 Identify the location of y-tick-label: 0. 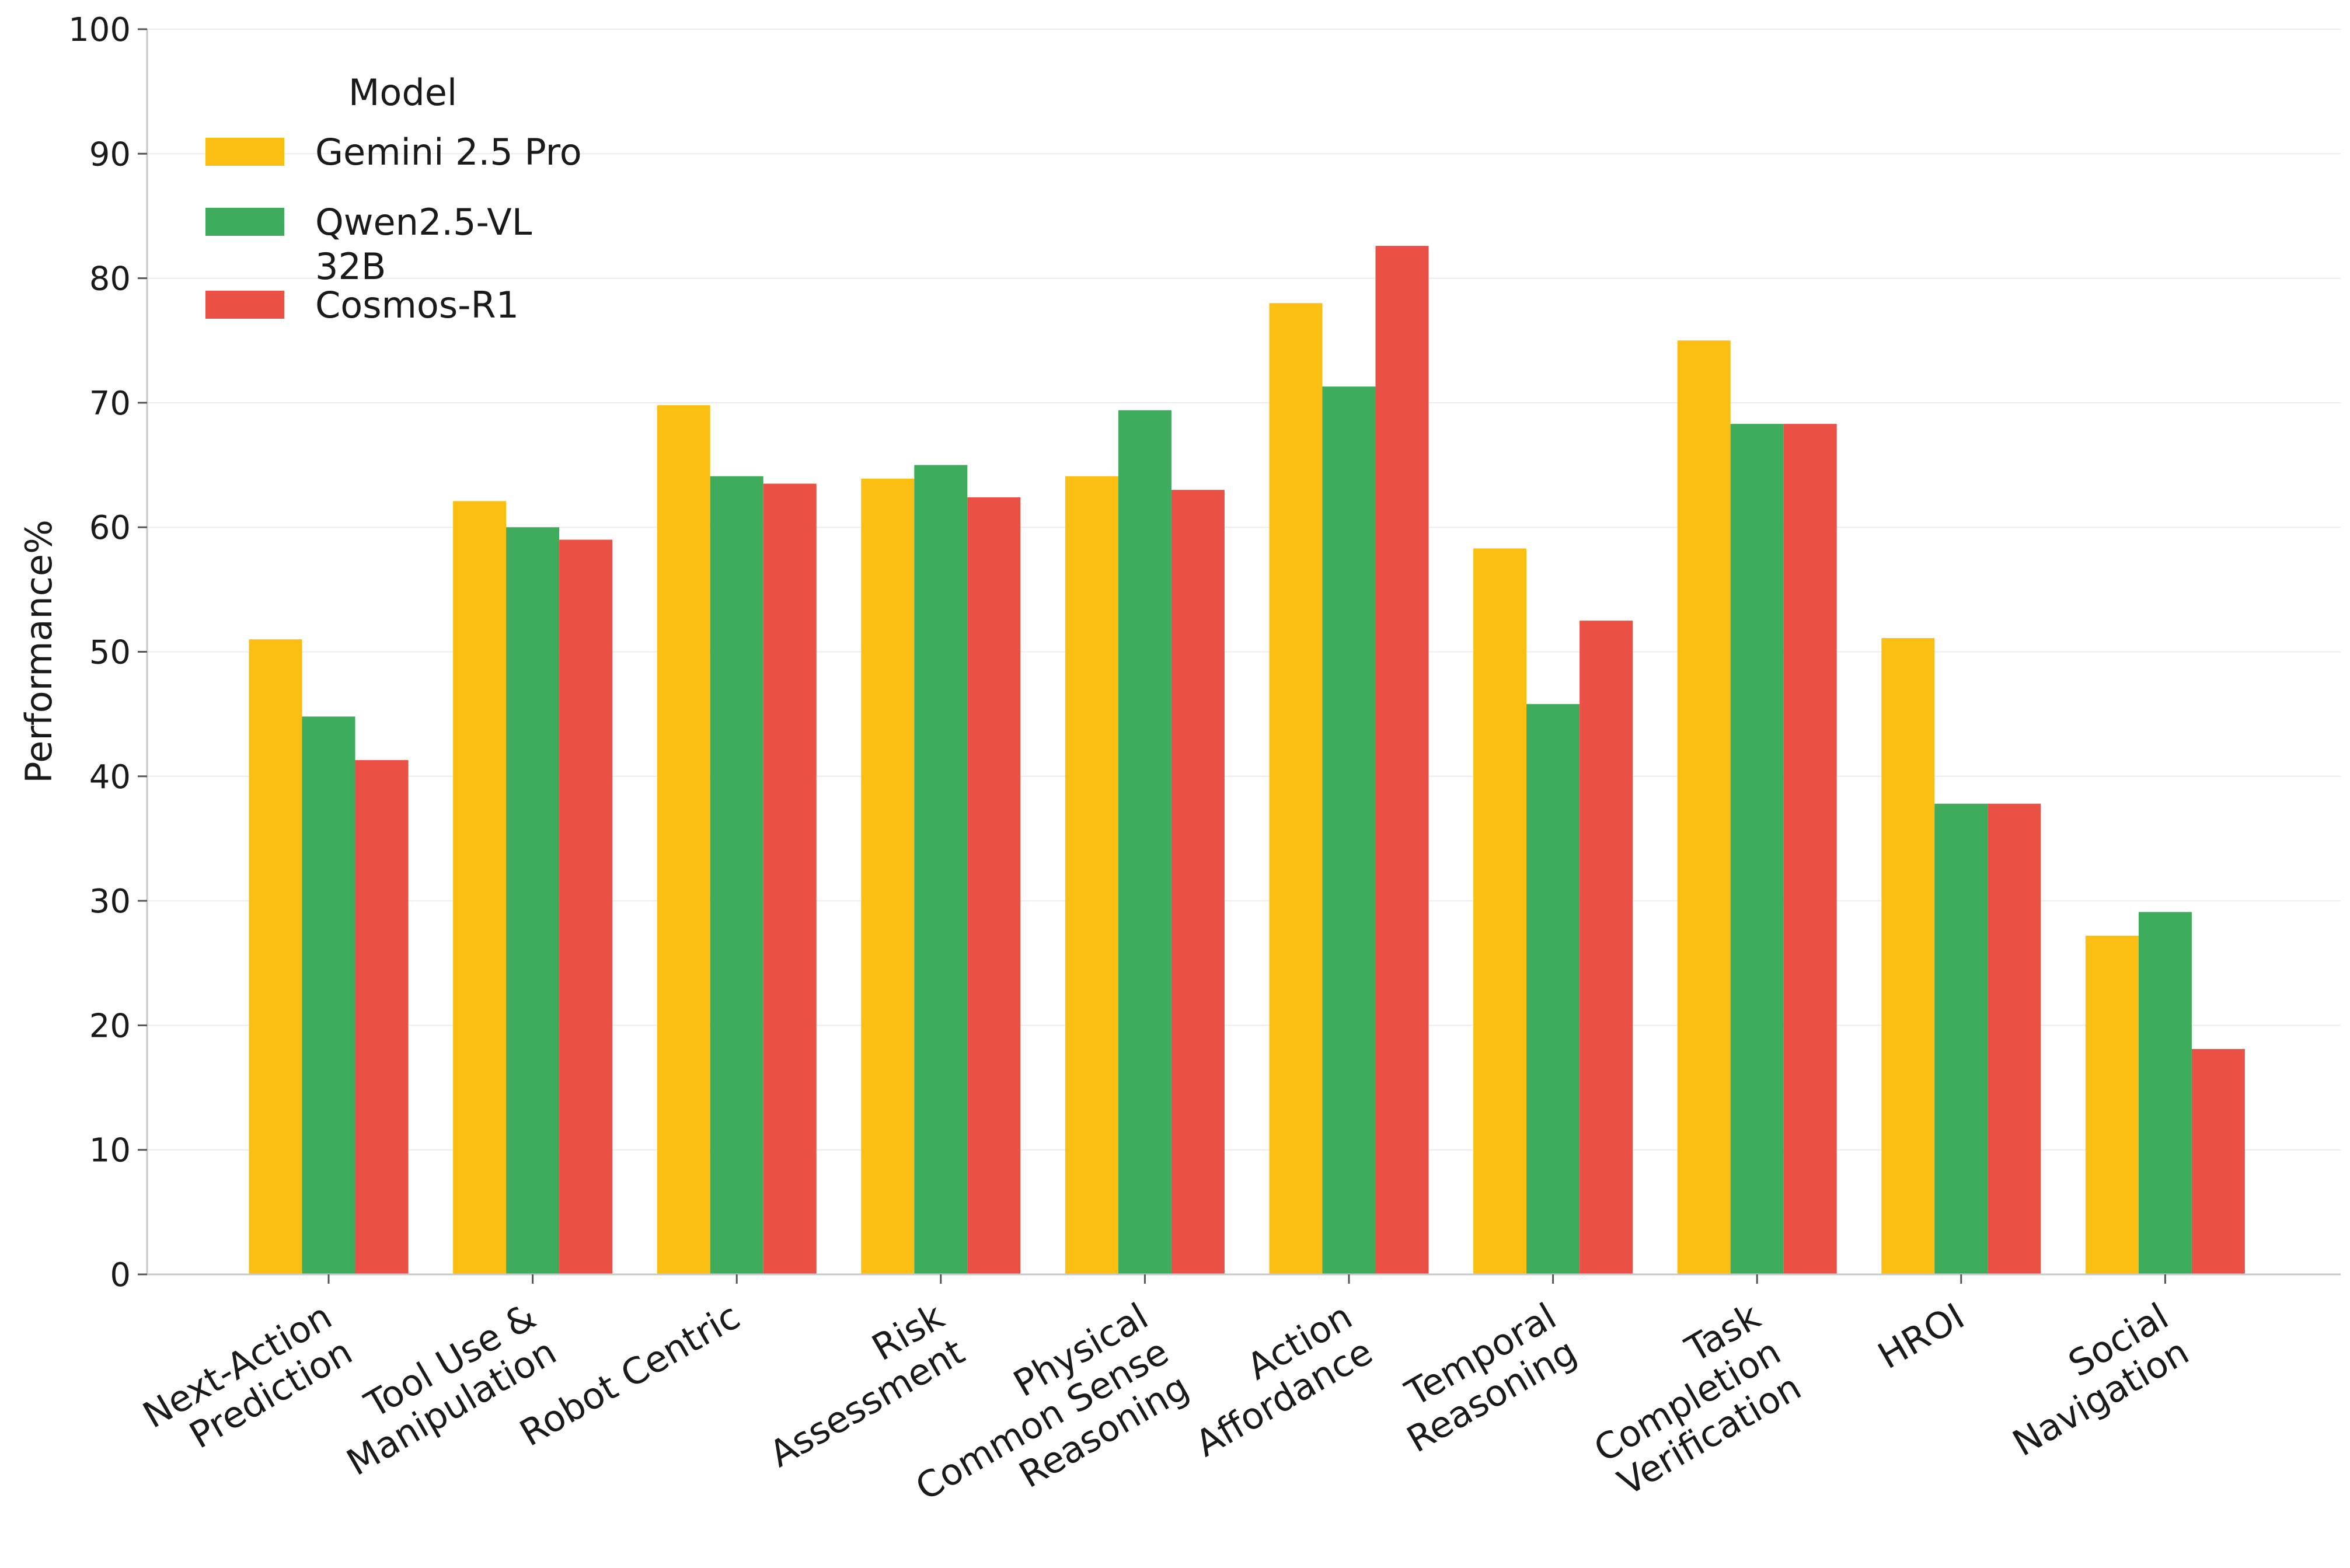
(120, 1275).